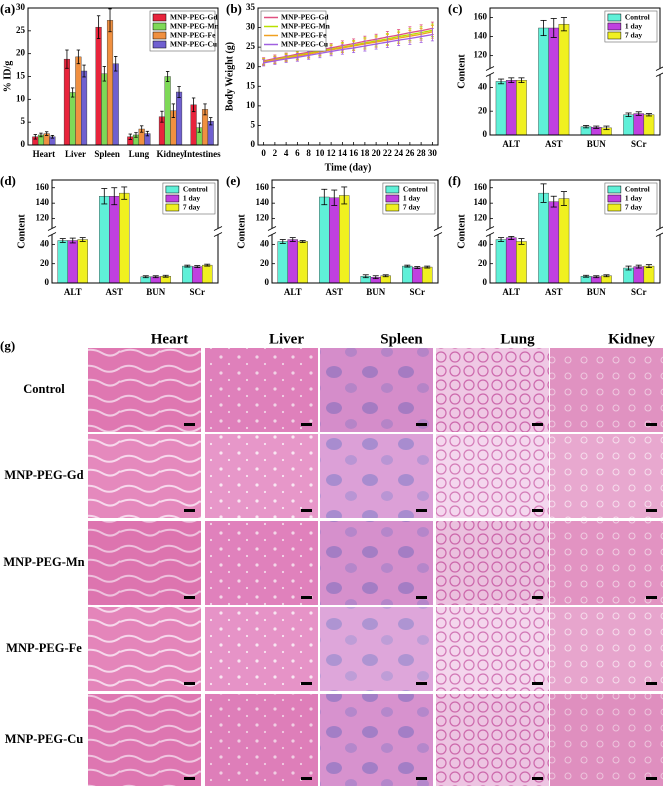 Image resolution: width=663 pixels, height=786 pixels. What do you see at coordinates (481, 202) in the screenshot?
I see `y-tick-label: 140` at bounding box center [481, 202].